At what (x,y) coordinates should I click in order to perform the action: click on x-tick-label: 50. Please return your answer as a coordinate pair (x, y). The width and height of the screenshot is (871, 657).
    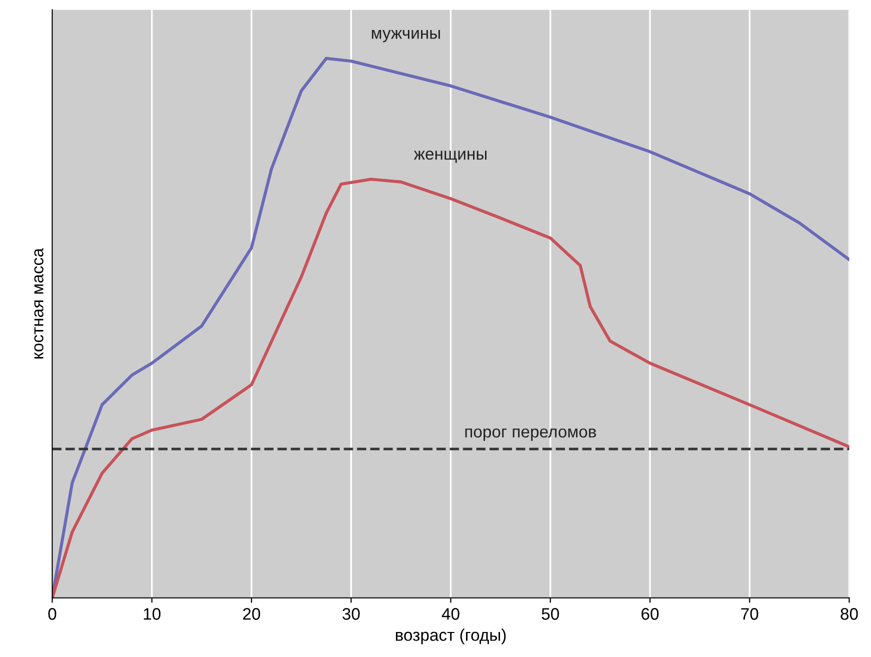
    Looking at the image, I should click on (550, 614).